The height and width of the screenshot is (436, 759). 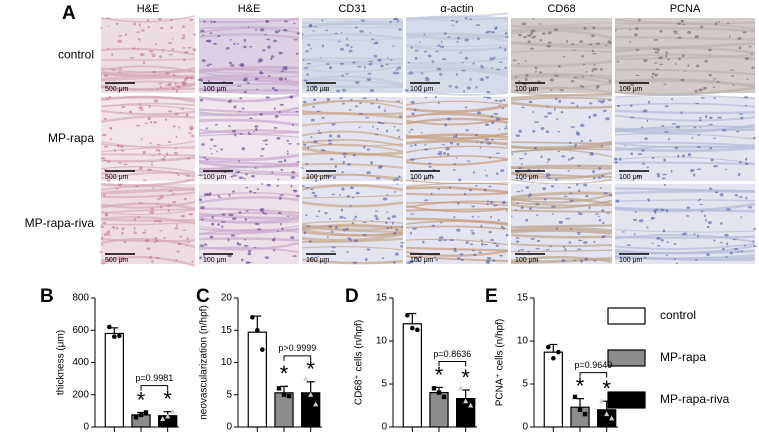 I want to click on y-tick-label: 0, so click(x=229, y=427).